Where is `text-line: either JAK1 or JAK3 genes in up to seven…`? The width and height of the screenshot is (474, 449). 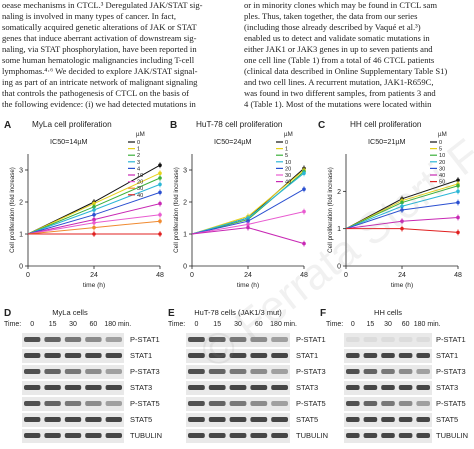 text-line: either JAK1 or JAK3 genes in up to seven… is located at coordinates (338, 49).